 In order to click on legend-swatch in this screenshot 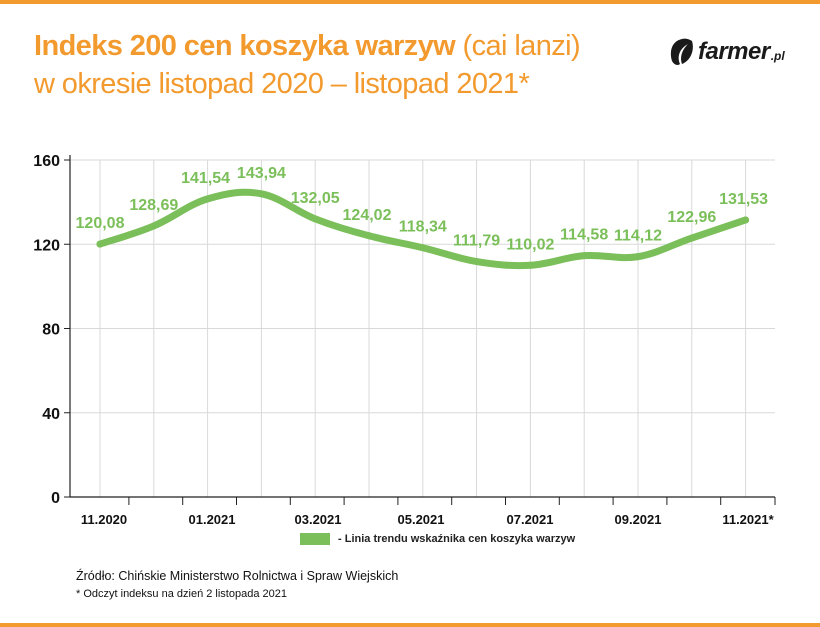, I will do `click(315, 539)`.